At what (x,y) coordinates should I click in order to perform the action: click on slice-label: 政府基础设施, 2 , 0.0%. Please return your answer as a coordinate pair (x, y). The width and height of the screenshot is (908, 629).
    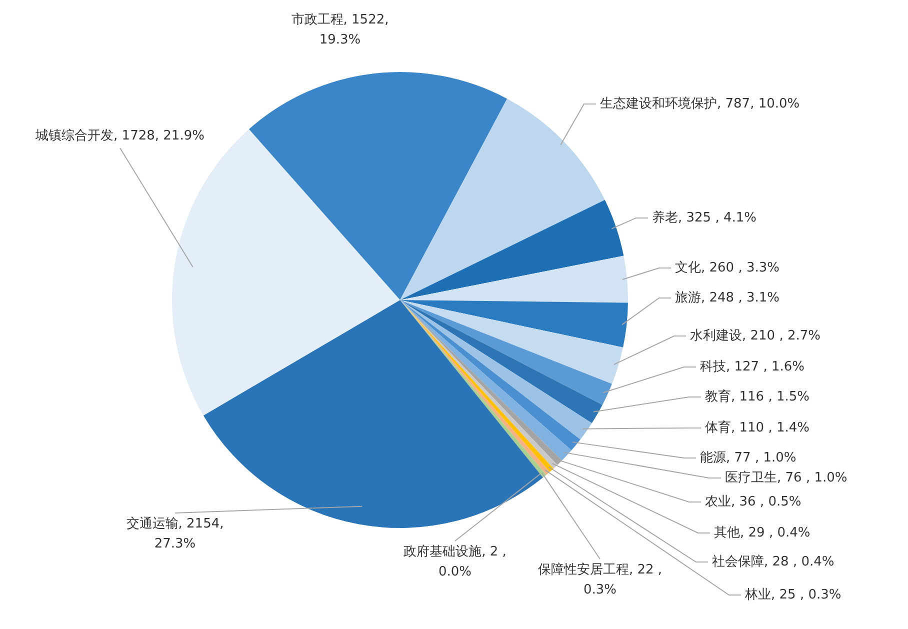
    Looking at the image, I should click on (455, 561).